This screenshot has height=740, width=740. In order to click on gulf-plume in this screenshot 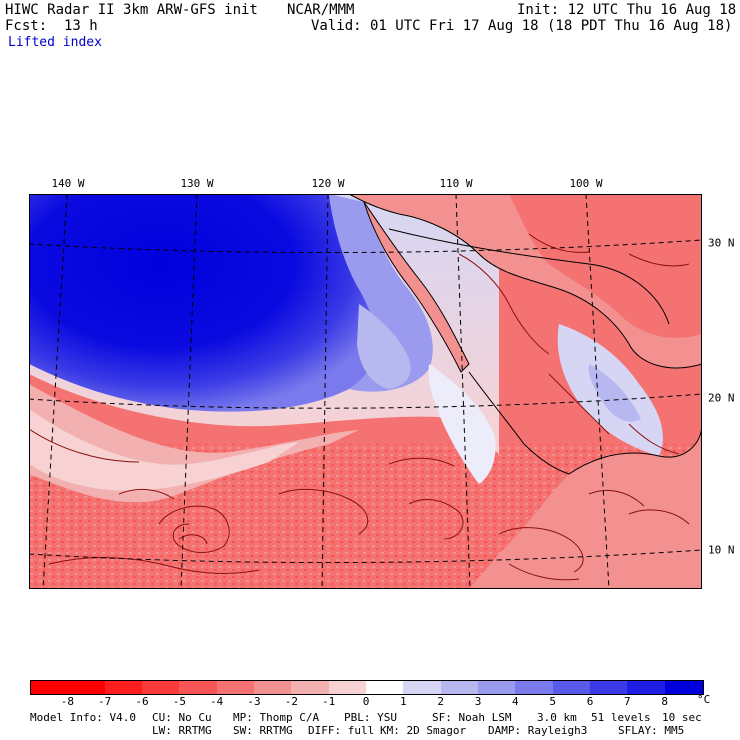, I will do `click(462, 424)`.